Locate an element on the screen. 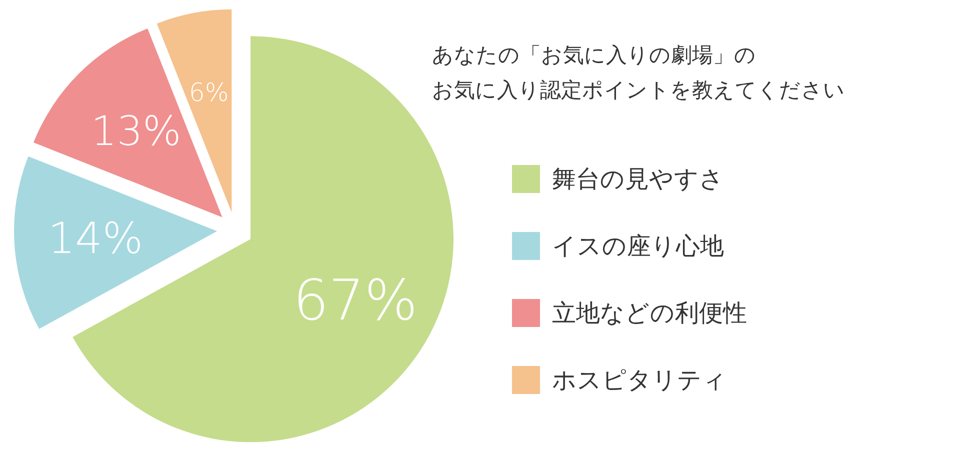  data-label: 13% is located at coordinates (136, 131).